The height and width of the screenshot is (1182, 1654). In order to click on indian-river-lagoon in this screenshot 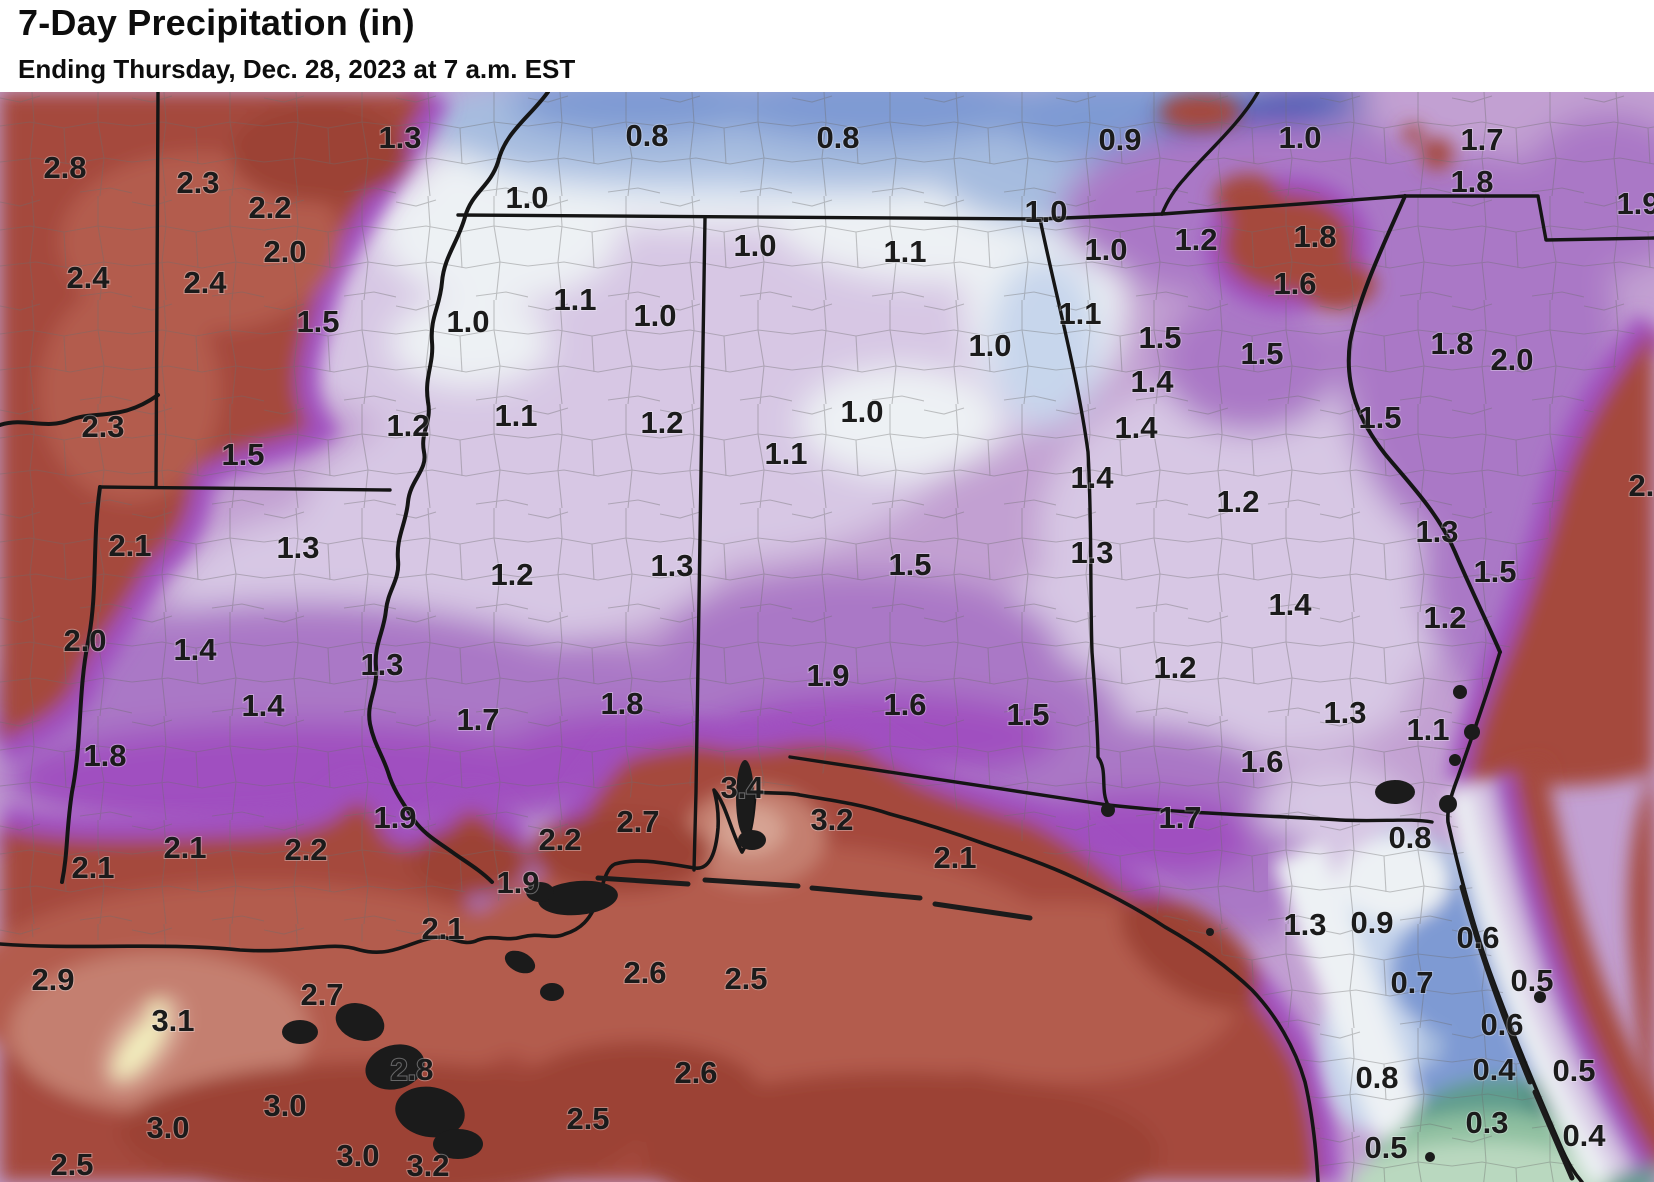, I will do `click(1517, 1032)`.